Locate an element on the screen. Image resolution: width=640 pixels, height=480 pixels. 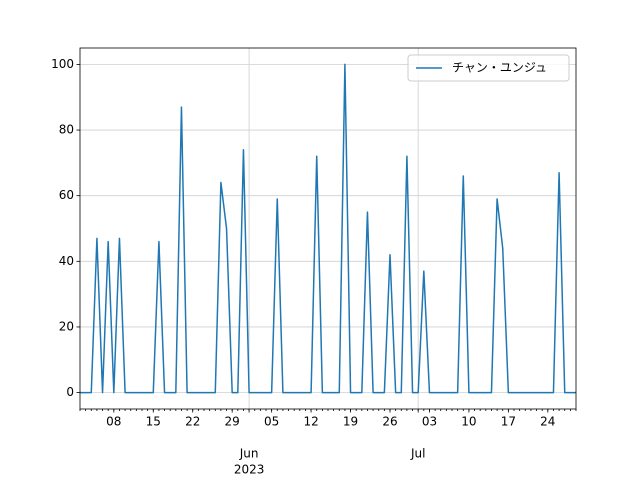
x-month-label: Jun is located at coordinates (249, 454).